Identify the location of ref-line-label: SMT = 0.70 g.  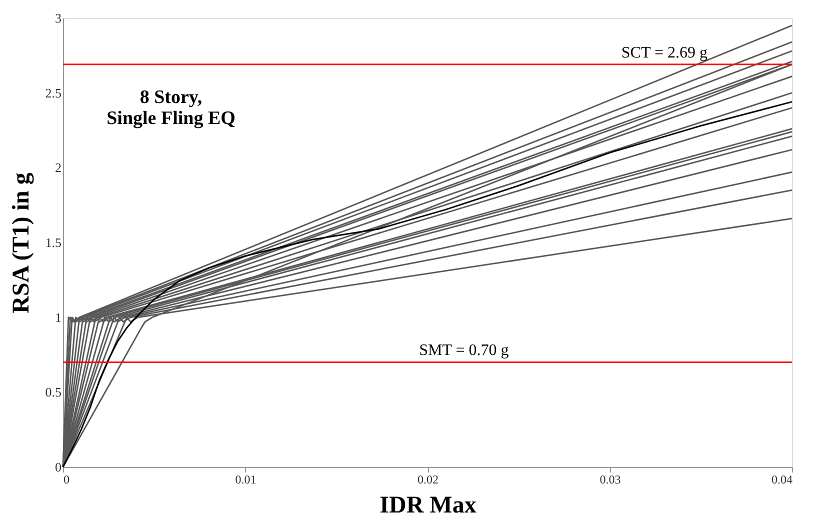
(464, 351).